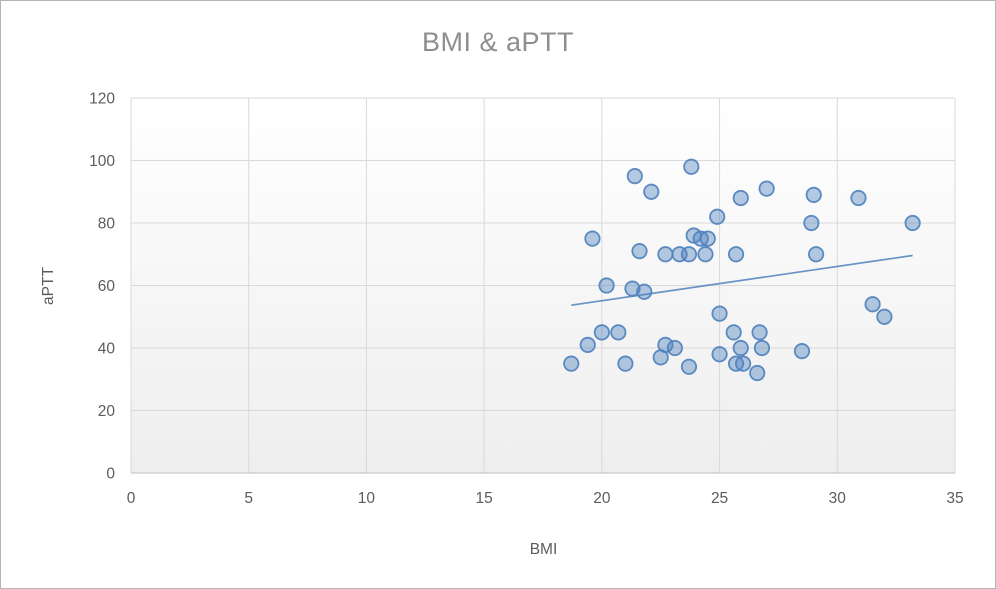 The width and height of the screenshot is (996, 589). What do you see at coordinates (742, 280) in the screenshot?
I see `trend-line` at bounding box center [742, 280].